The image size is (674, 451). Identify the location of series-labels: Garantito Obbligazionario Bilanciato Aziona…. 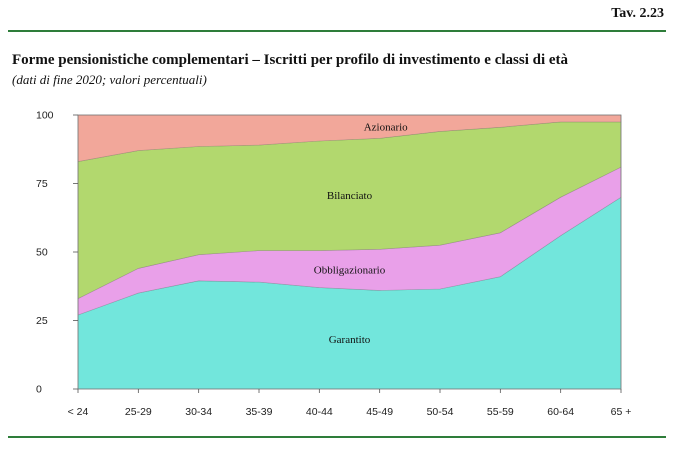
(361, 233).